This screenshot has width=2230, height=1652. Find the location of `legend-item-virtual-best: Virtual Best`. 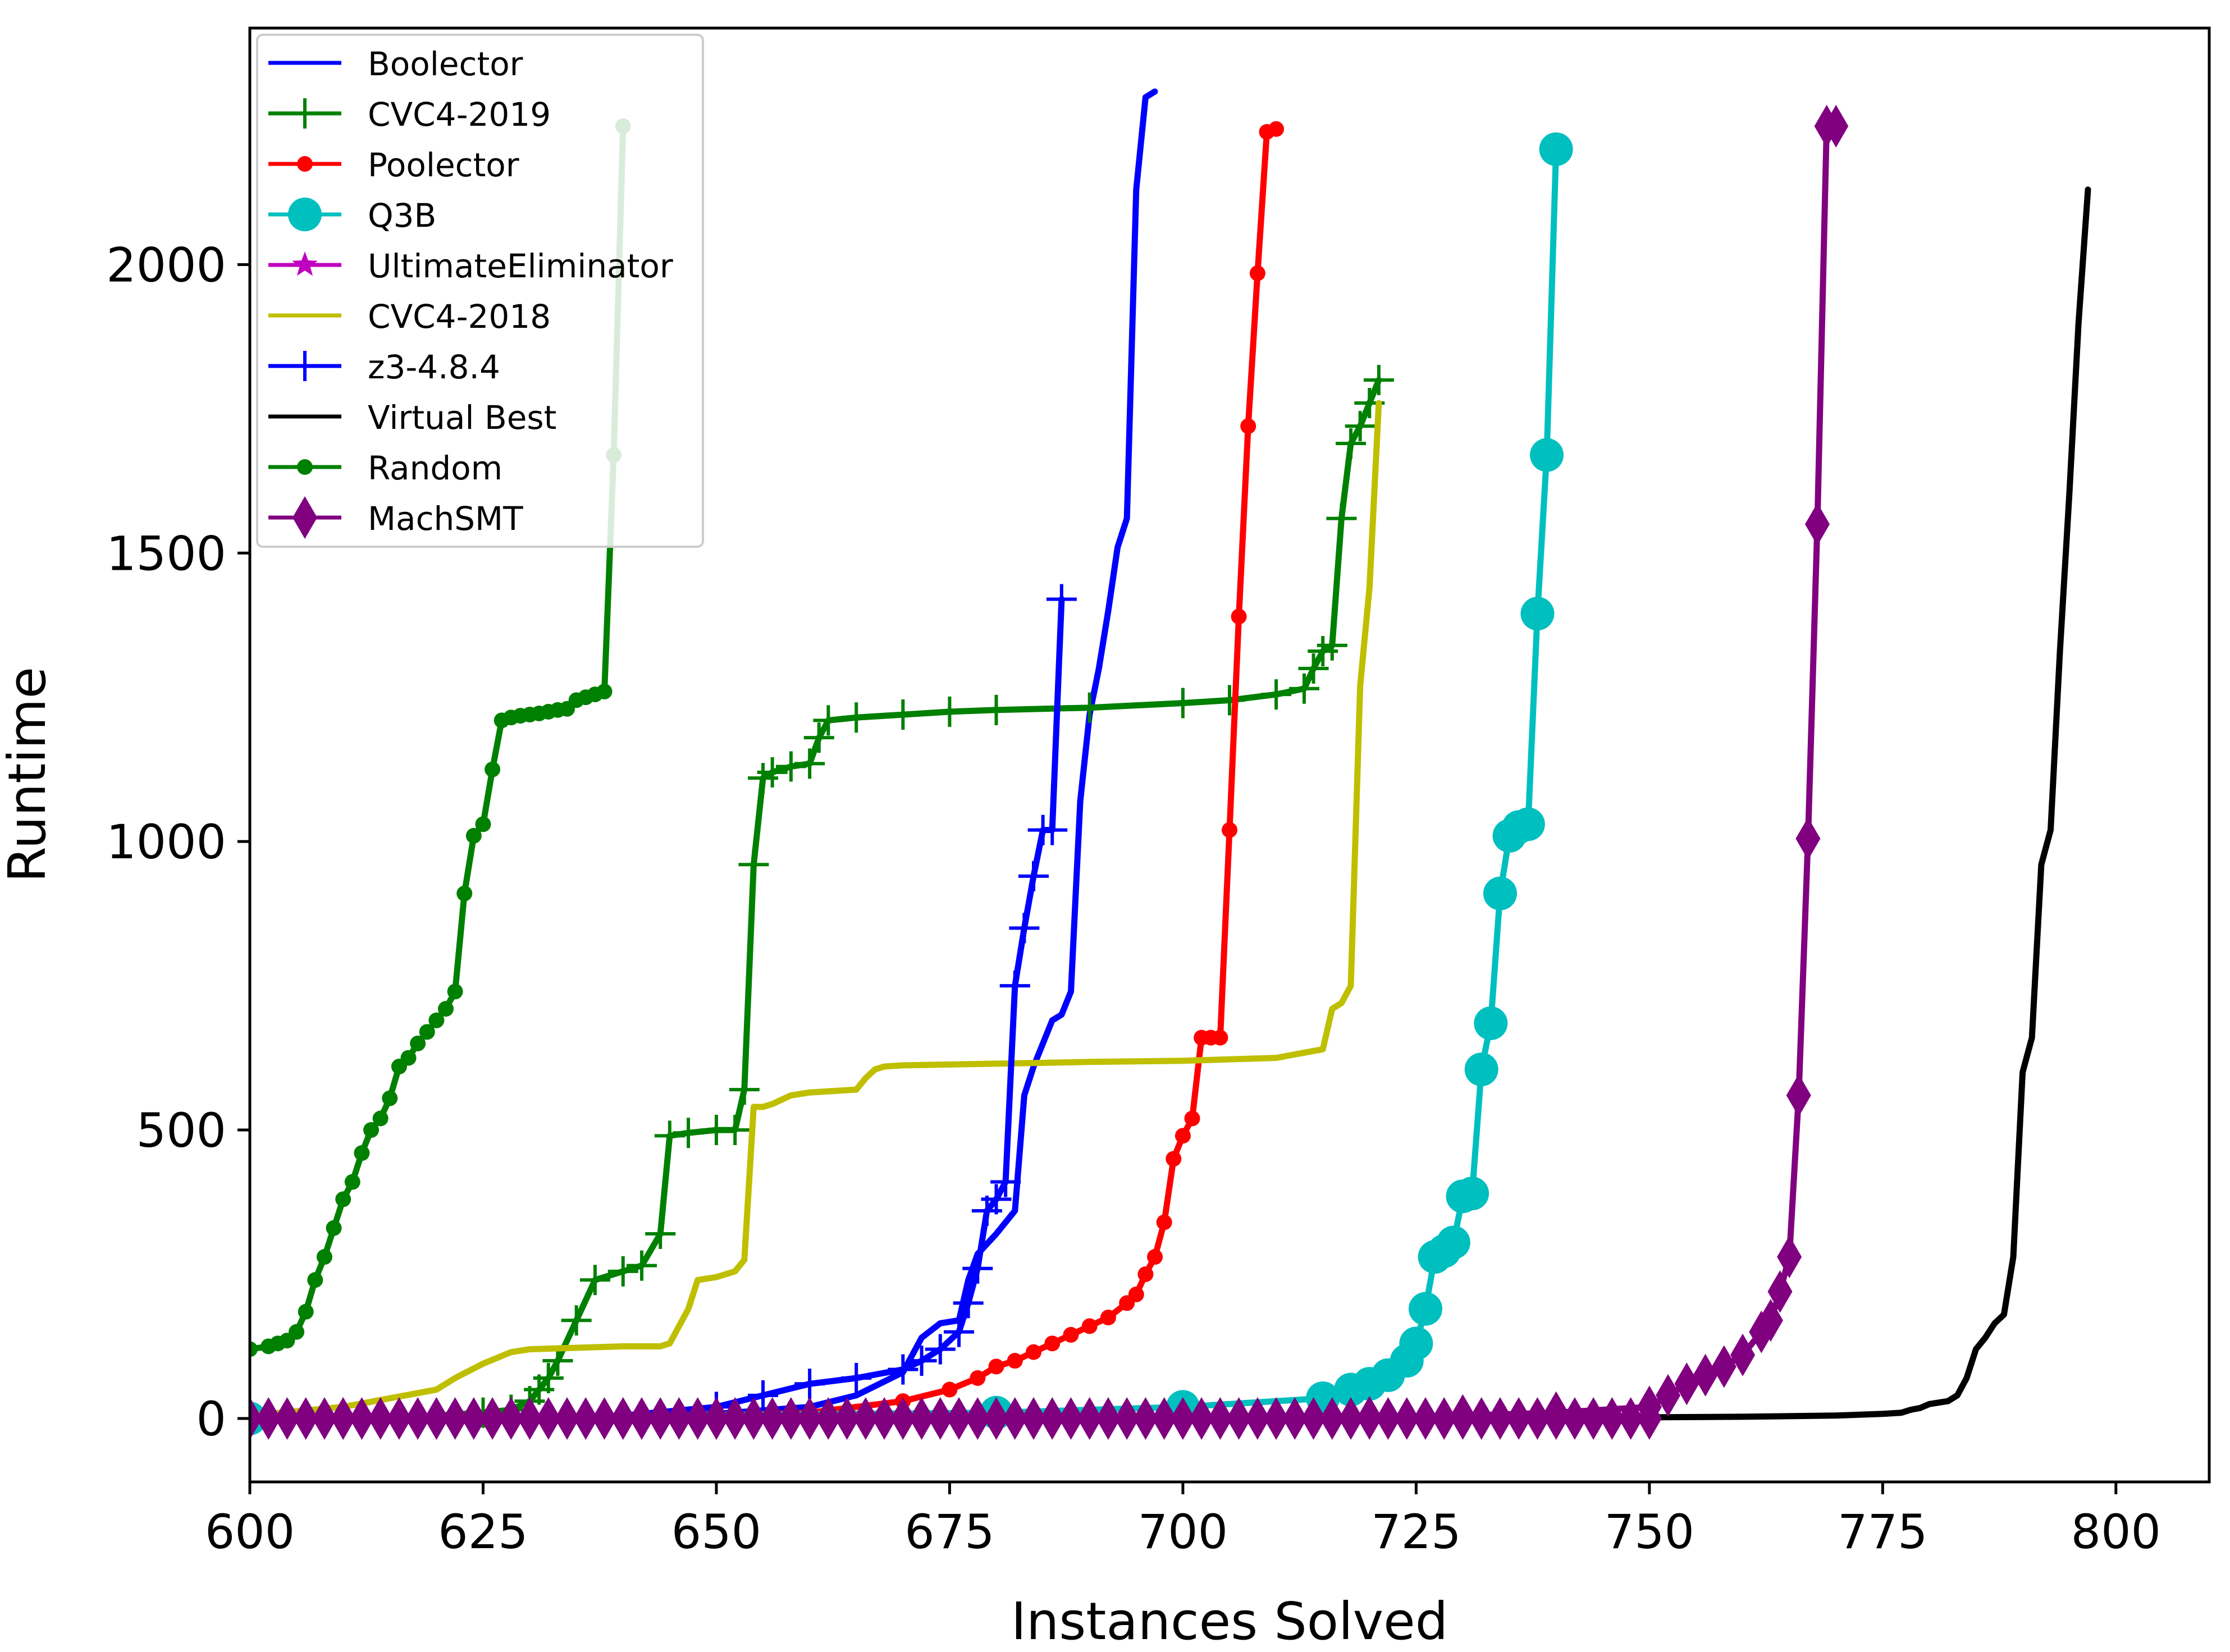

legend-item-virtual-best: Virtual Best is located at coordinates (412, 418).